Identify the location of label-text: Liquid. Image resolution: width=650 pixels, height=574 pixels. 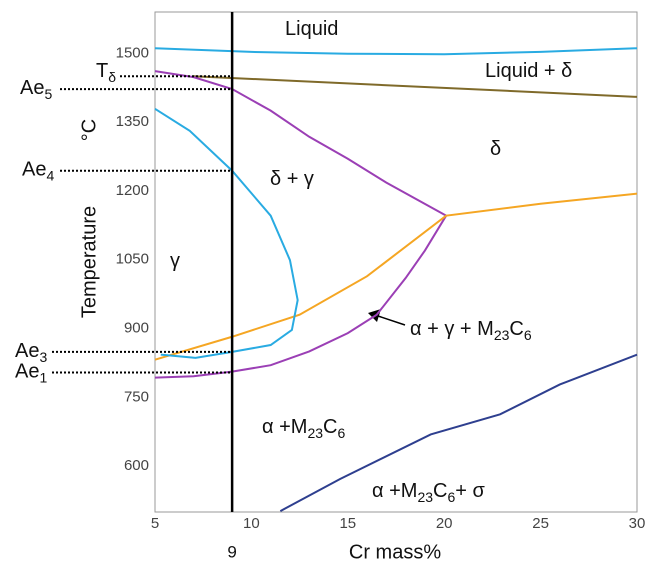
(311, 29).